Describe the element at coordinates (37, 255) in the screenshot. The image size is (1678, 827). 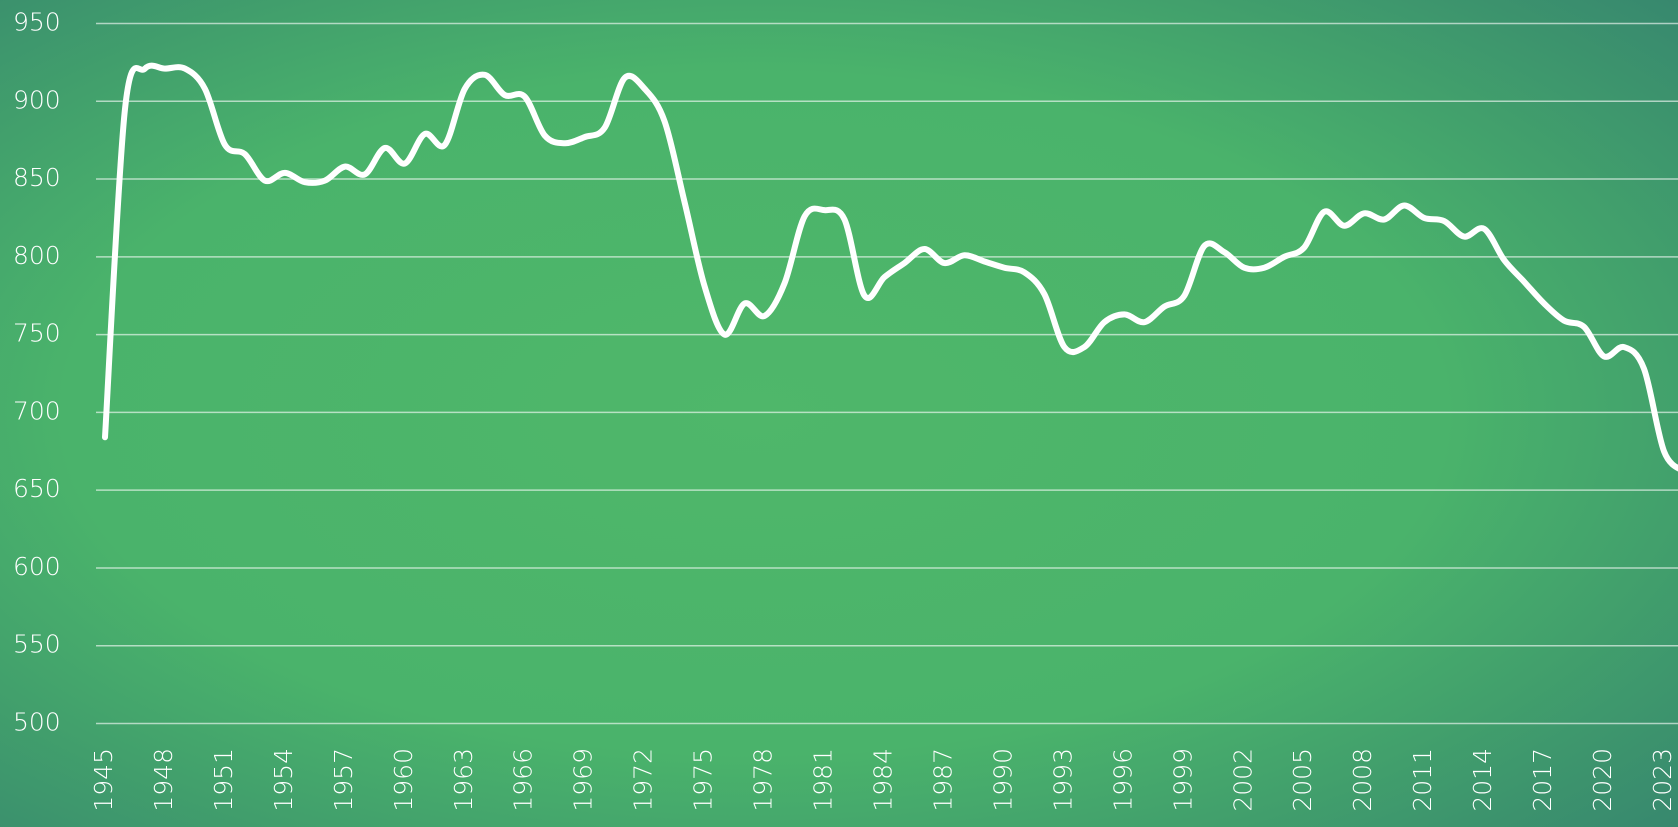
I see `y-tick-label: 800` at that location.